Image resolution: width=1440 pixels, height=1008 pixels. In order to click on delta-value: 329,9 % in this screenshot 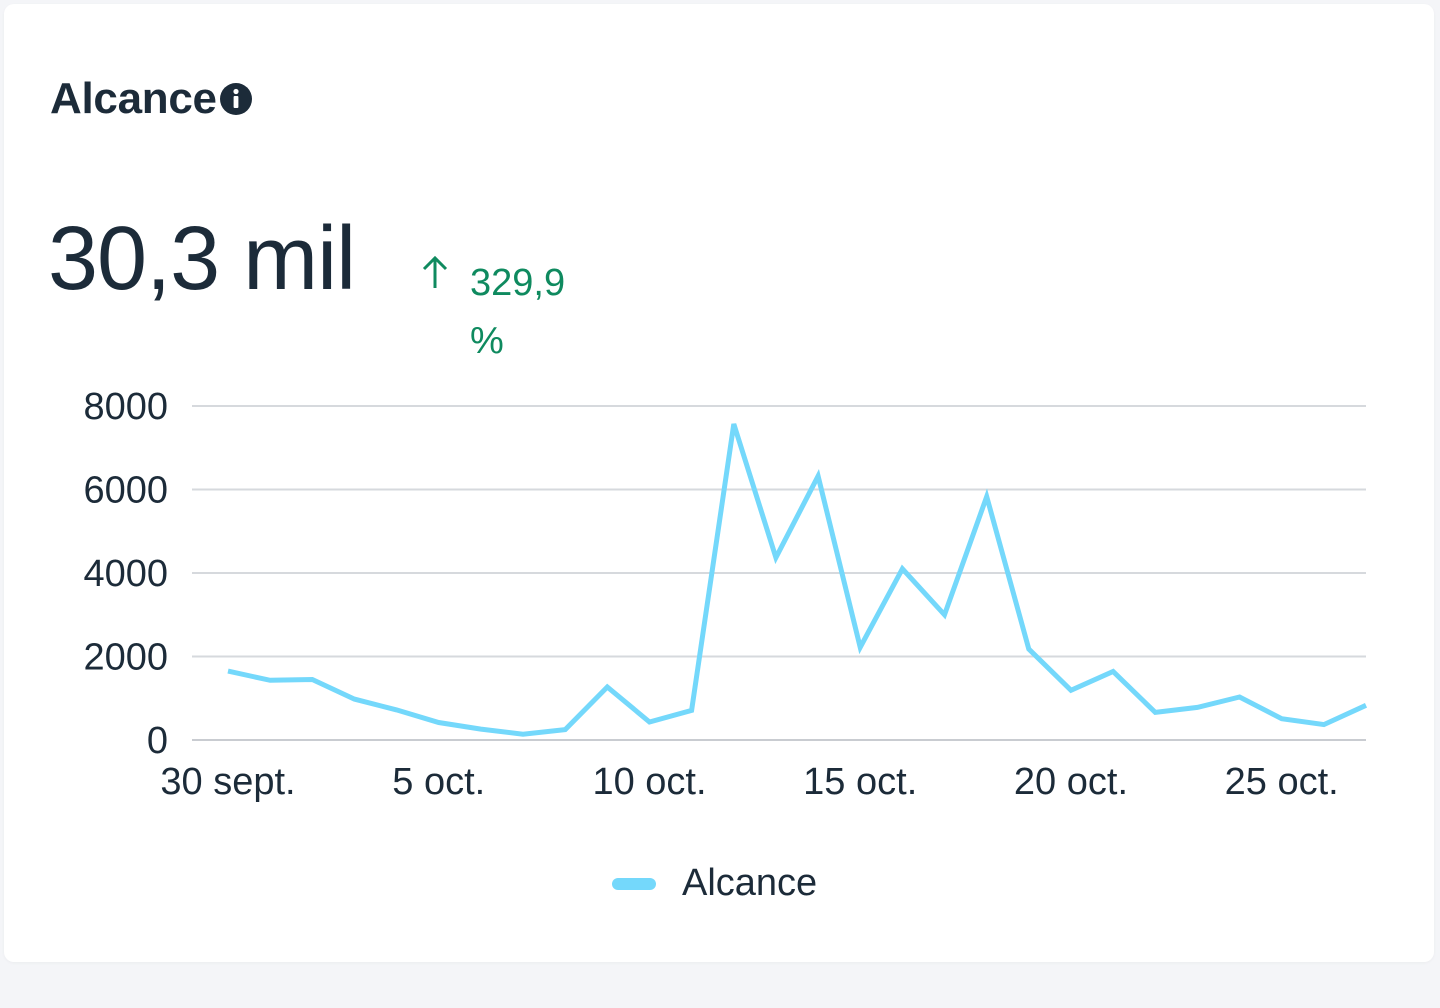, I will do `click(518, 312)`.